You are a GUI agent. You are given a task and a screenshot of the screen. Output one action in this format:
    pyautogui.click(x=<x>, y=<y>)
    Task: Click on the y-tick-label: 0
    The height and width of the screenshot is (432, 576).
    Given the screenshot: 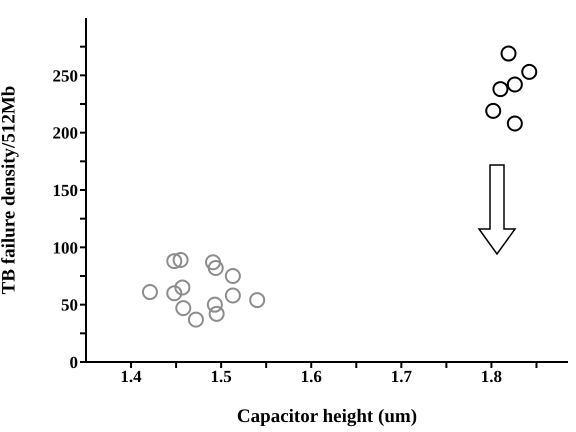 What is the action you would take?
    pyautogui.click(x=74, y=362)
    